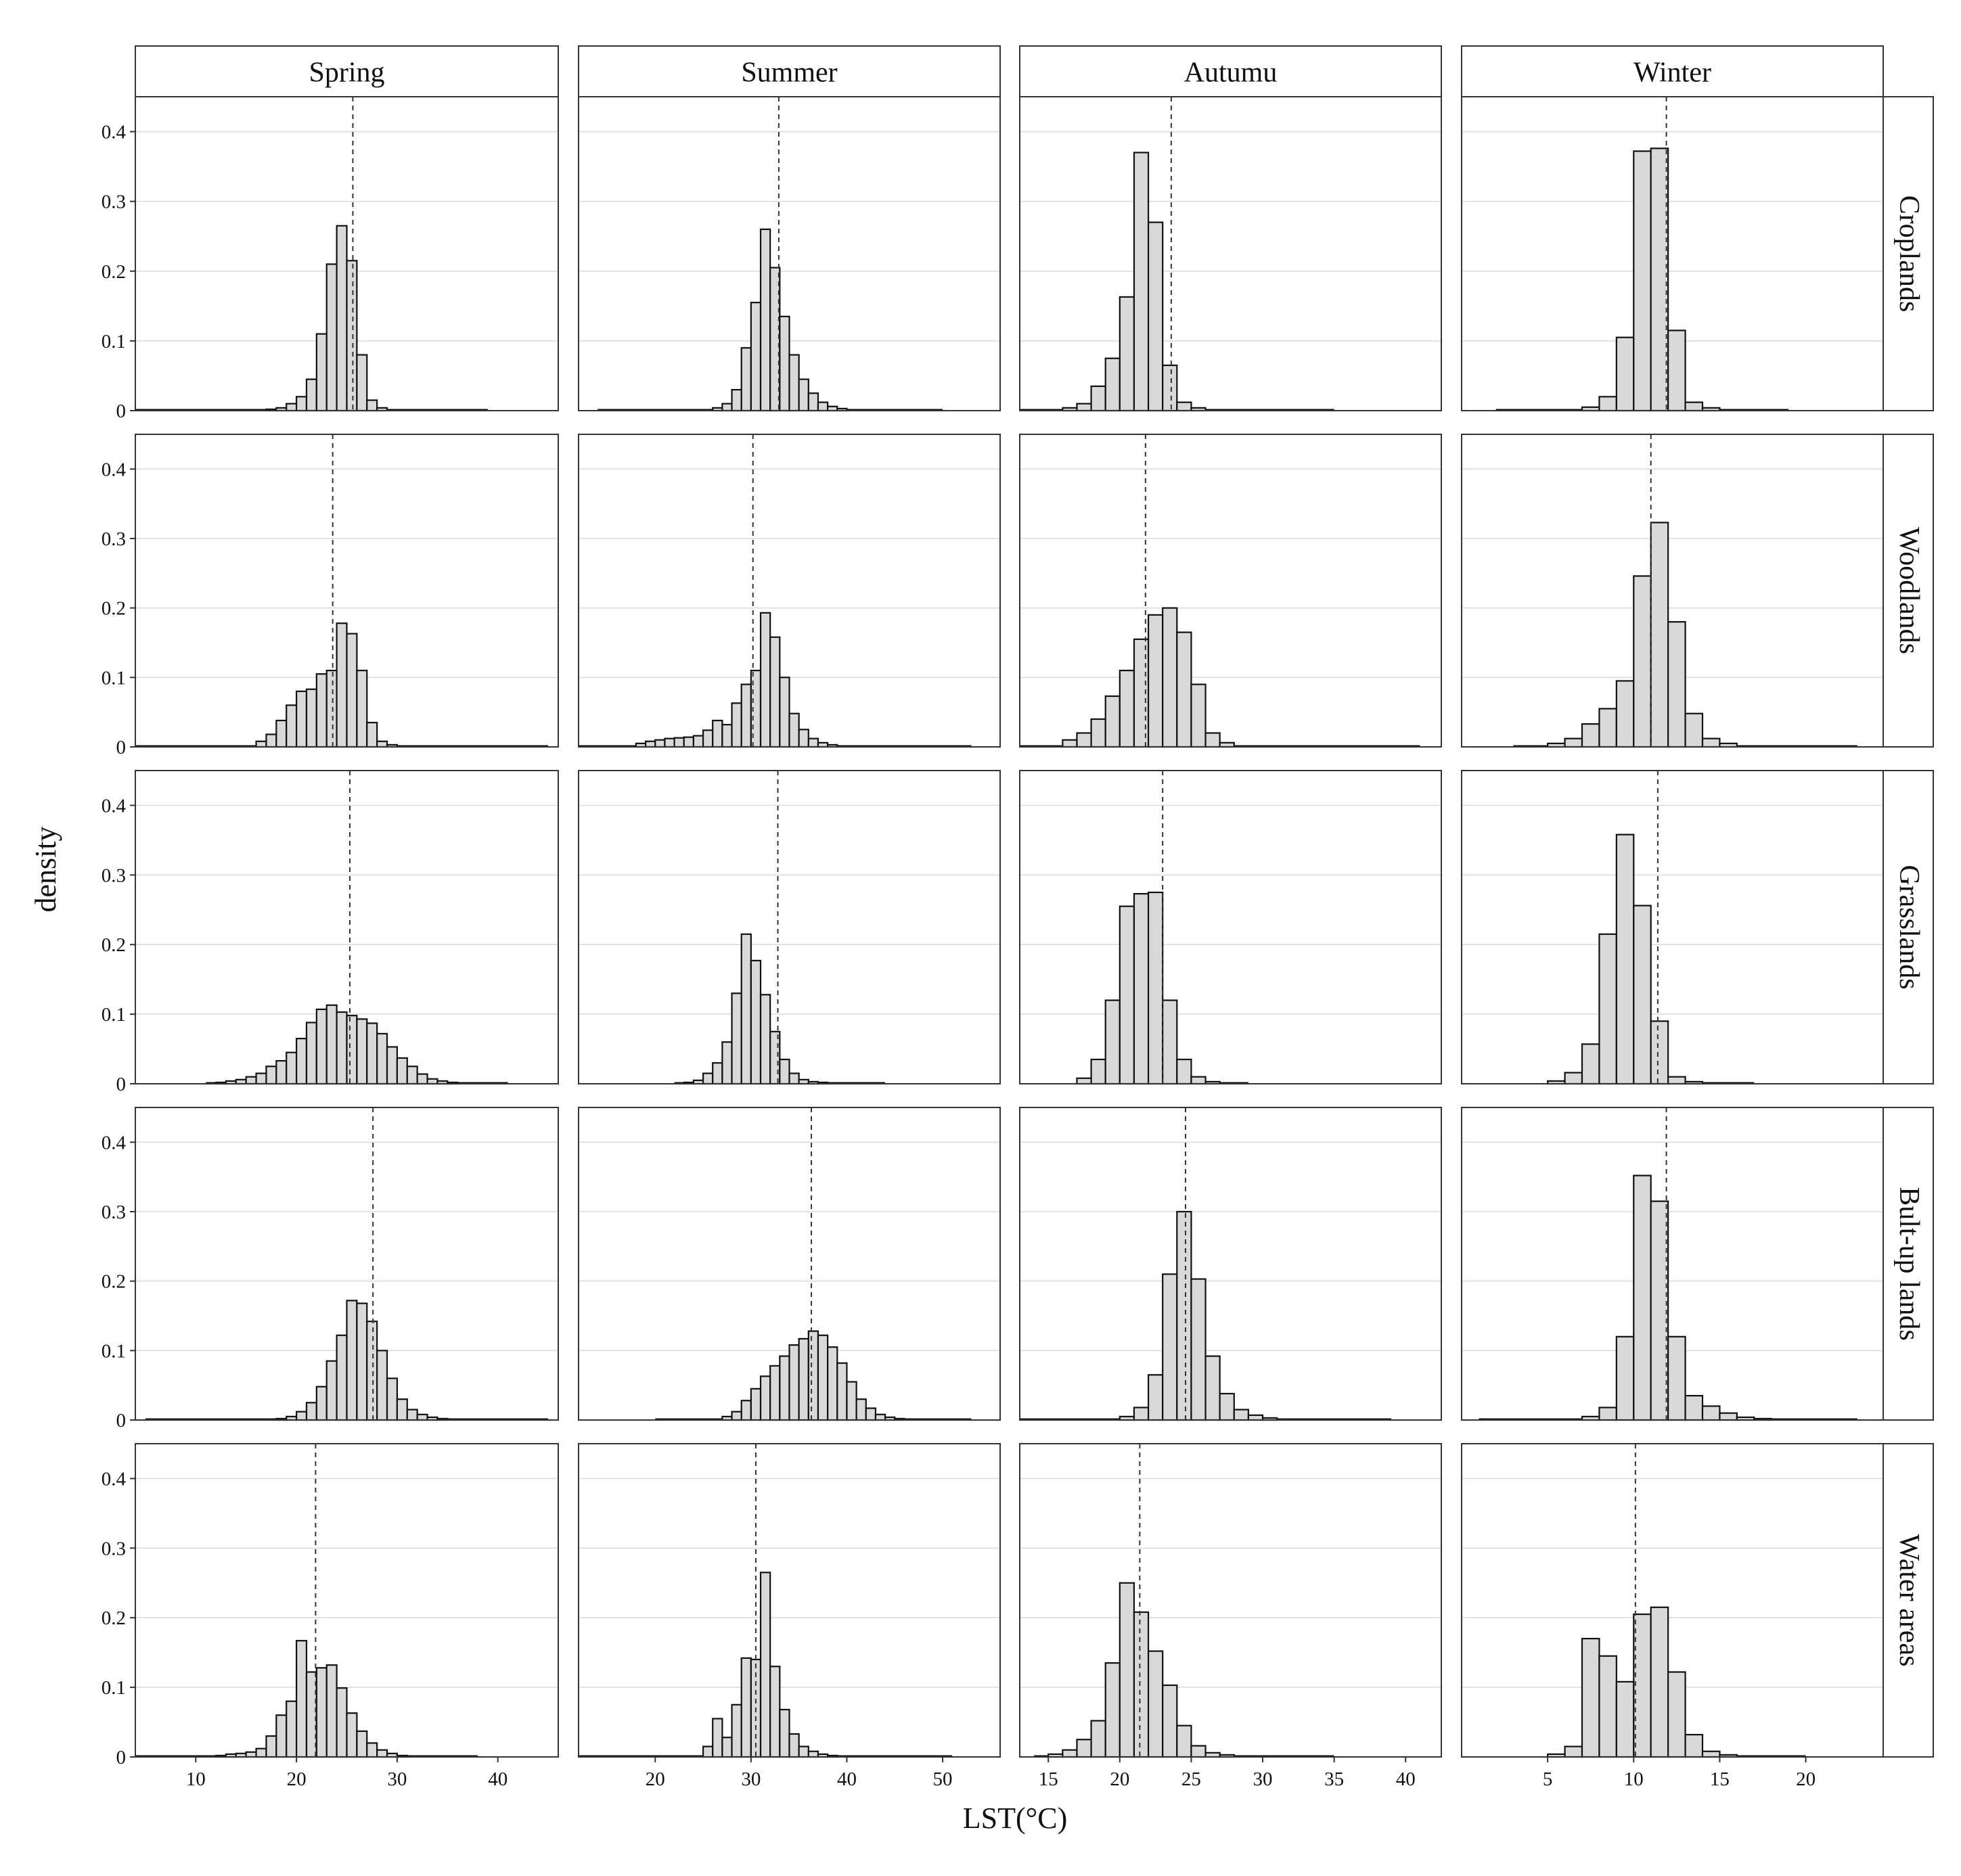 The image size is (1961, 1876). I want to click on row-strip-grasslands, so click(1908, 927).